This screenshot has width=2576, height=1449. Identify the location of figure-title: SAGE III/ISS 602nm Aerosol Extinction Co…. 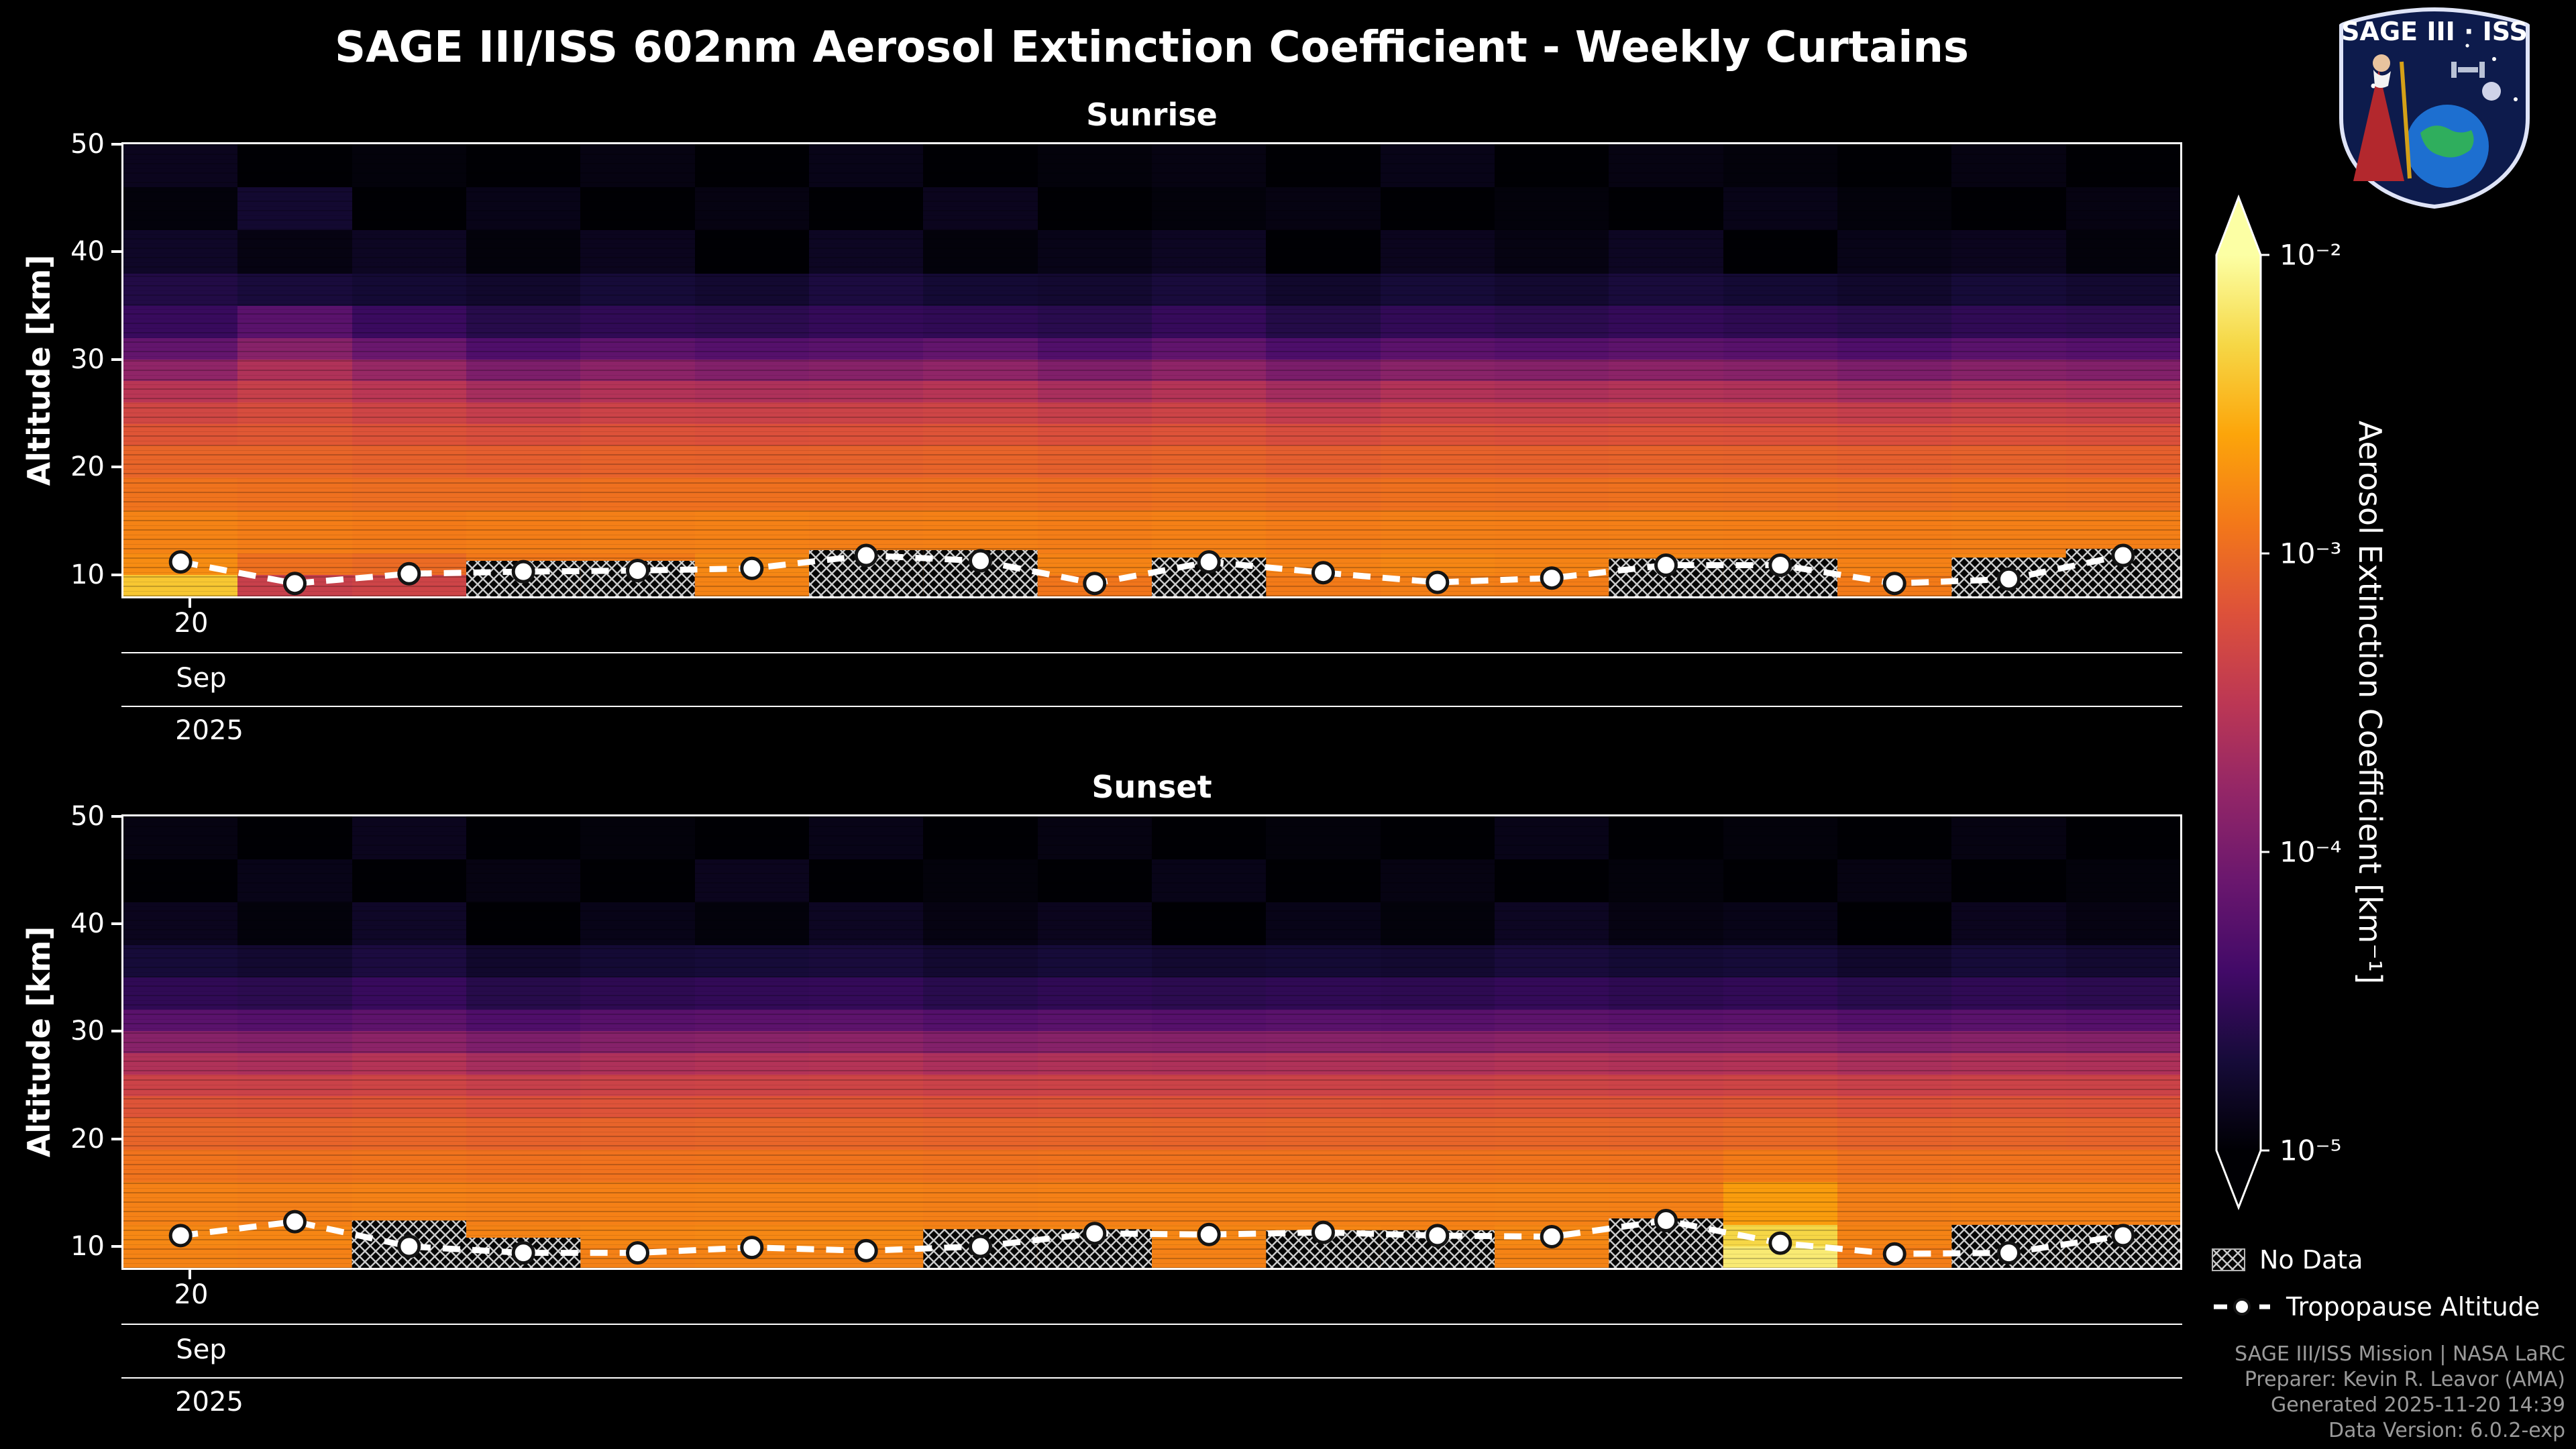
(1152, 47).